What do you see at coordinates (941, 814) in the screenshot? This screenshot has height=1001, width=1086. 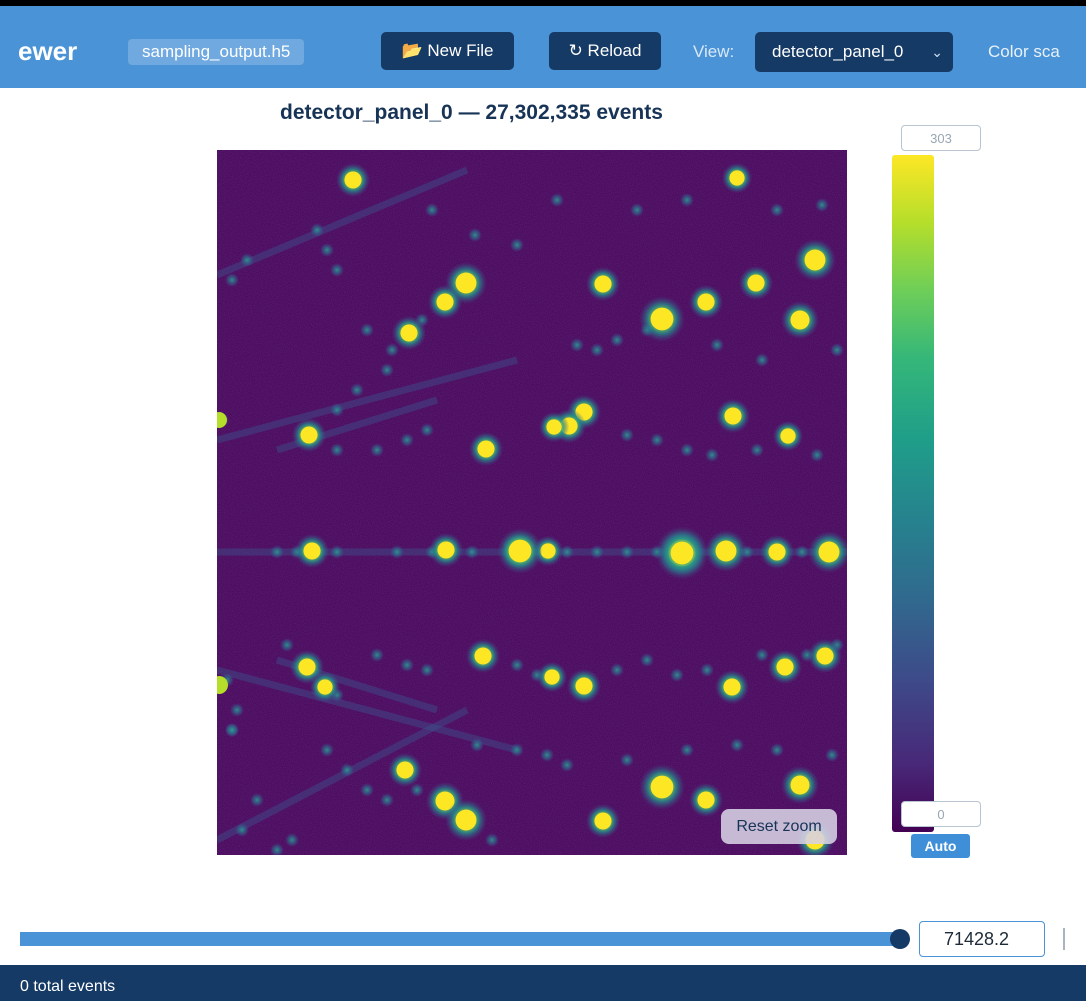 I see `colorbar-min-input: 0` at bounding box center [941, 814].